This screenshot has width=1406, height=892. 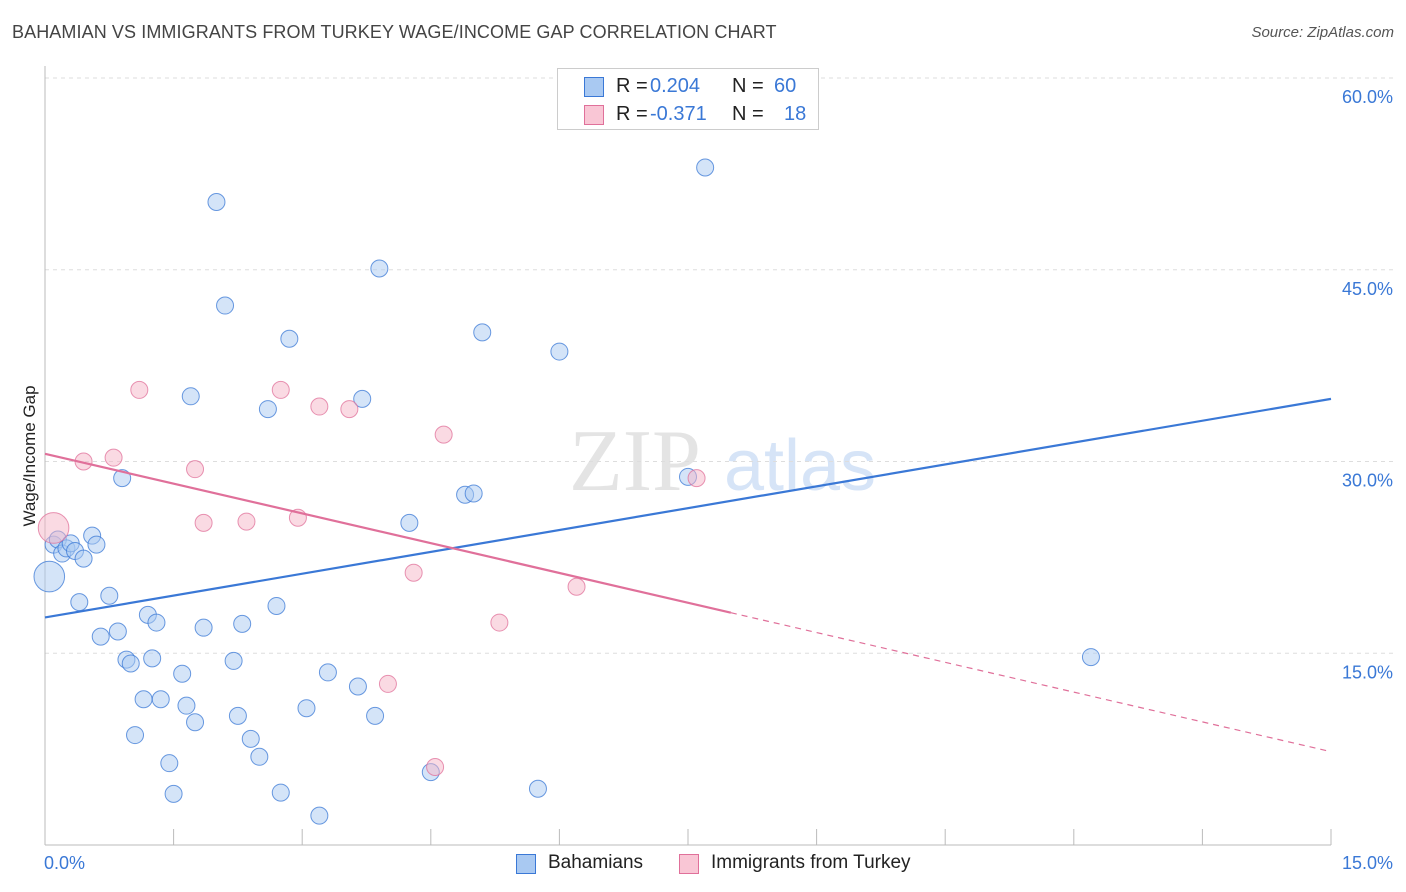 What do you see at coordinates (688, 99) in the screenshot?
I see `correlation-legend: R = 0.204 N = 60 R = -0.371 N = 18` at bounding box center [688, 99].